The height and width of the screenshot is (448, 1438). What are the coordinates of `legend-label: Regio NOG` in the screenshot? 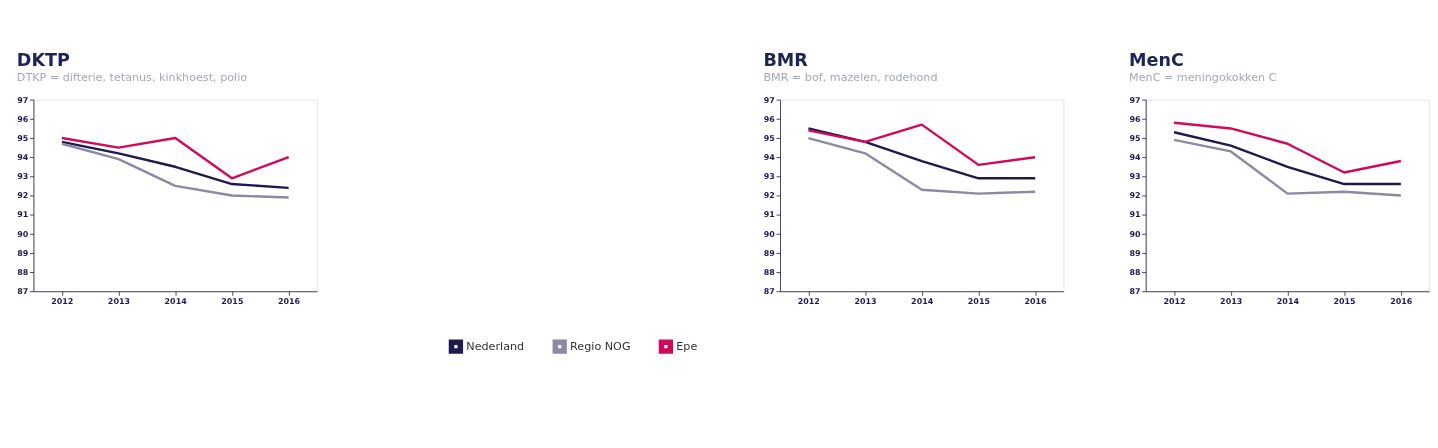 It's located at (600, 346).